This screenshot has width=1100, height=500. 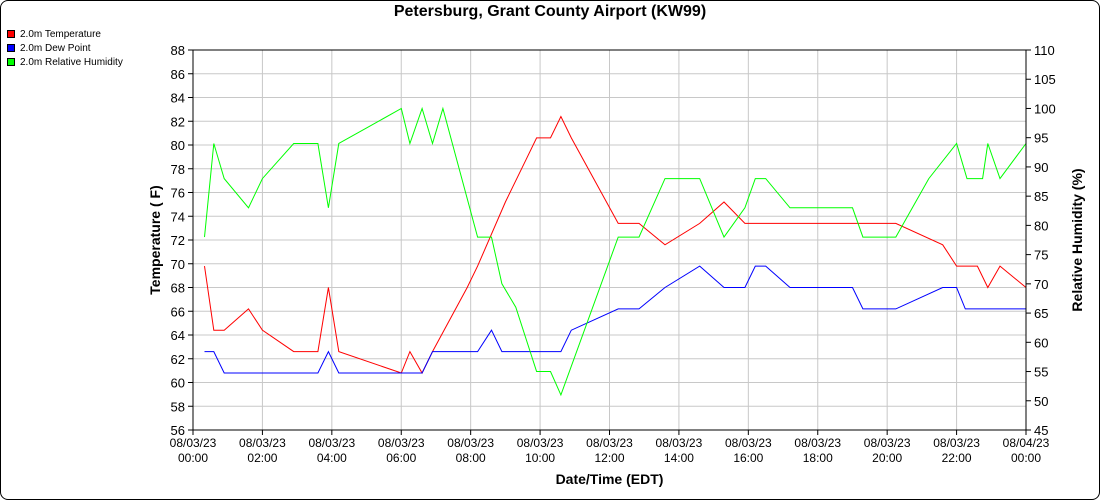 What do you see at coordinates (609, 458) in the screenshot?
I see `x-tick-label-time: 12:00` at bounding box center [609, 458].